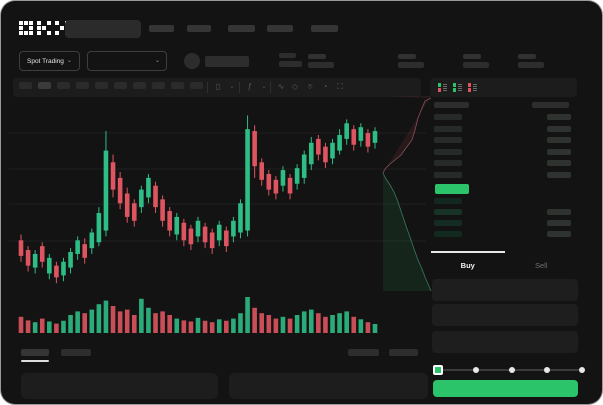  I want to click on amount-slider-handle, so click(438, 370).